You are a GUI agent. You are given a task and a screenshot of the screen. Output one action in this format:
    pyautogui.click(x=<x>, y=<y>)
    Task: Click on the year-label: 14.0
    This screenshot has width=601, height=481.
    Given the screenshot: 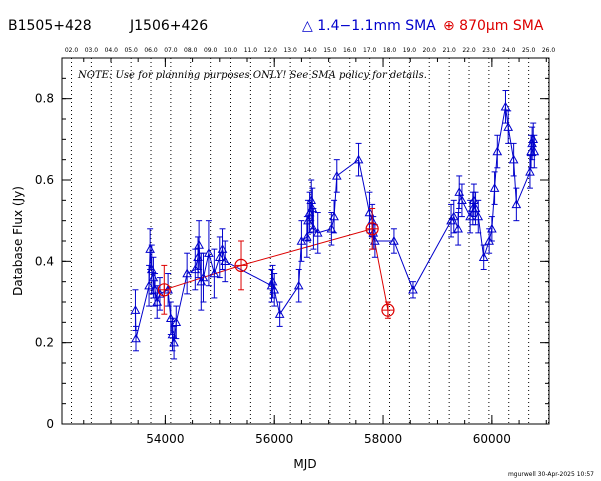 What is the action you would take?
    pyautogui.click(x=310, y=50)
    